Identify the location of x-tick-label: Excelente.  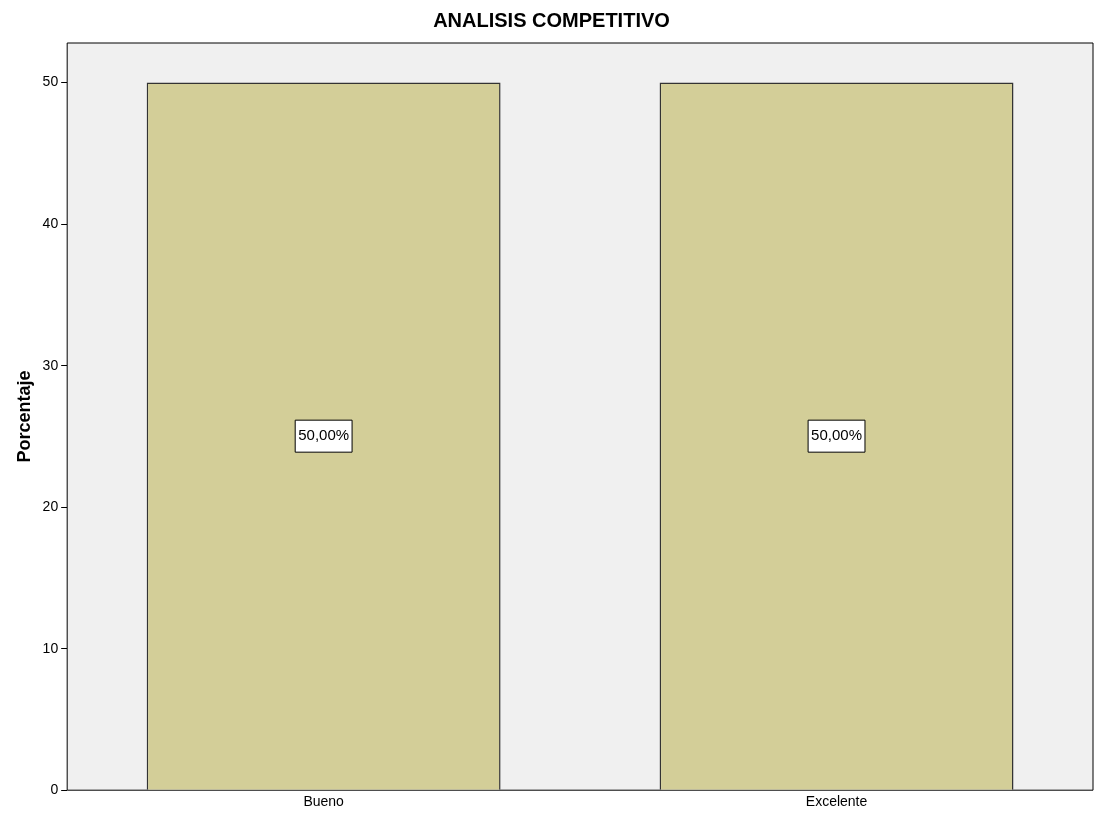
(836, 801).